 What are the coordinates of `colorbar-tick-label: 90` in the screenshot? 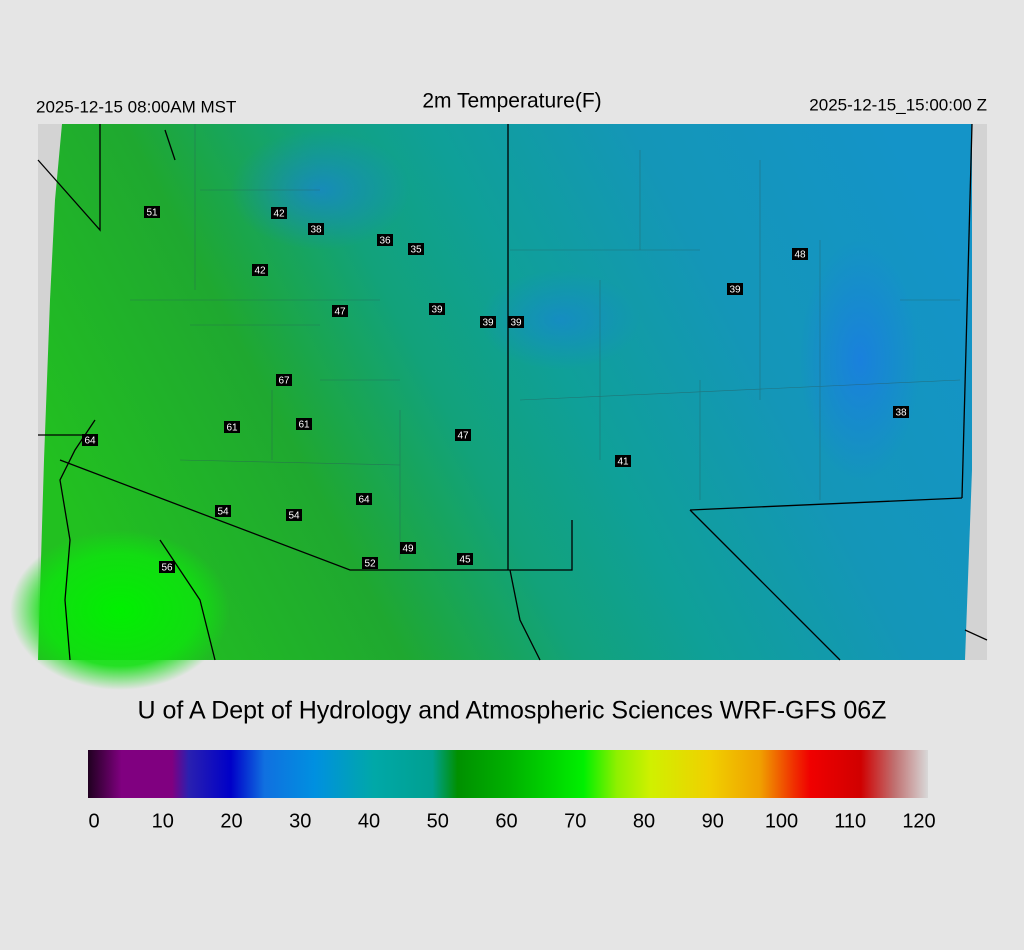 It's located at (713, 821).